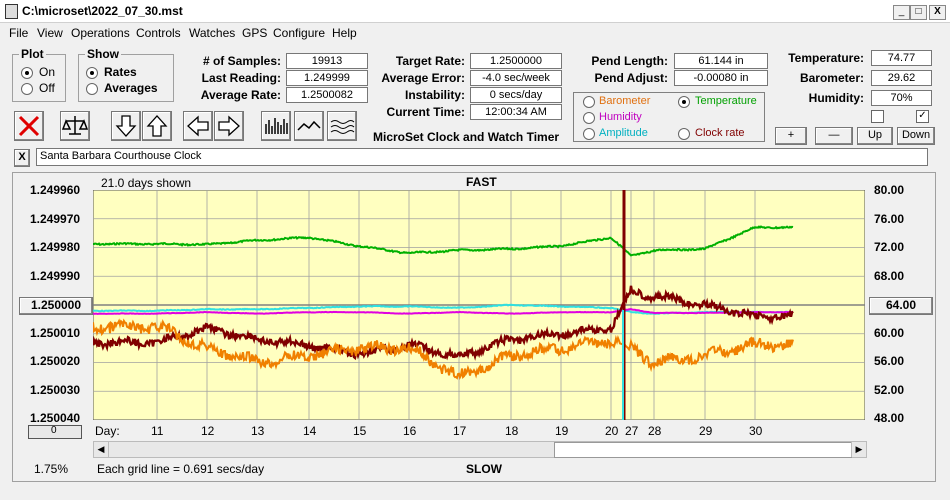  What do you see at coordinates (721, 61) in the screenshot?
I see `pend-length-field: 61.144 in` at bounding box center [721, 61].